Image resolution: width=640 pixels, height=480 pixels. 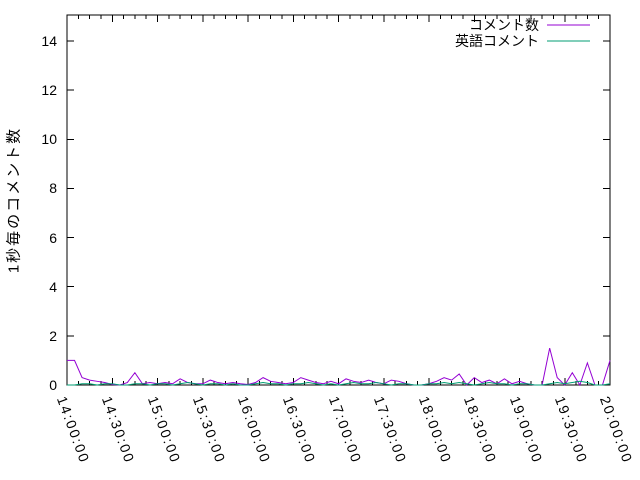 I want to click on y-tick-label: 2, so click(x=53, y=335).